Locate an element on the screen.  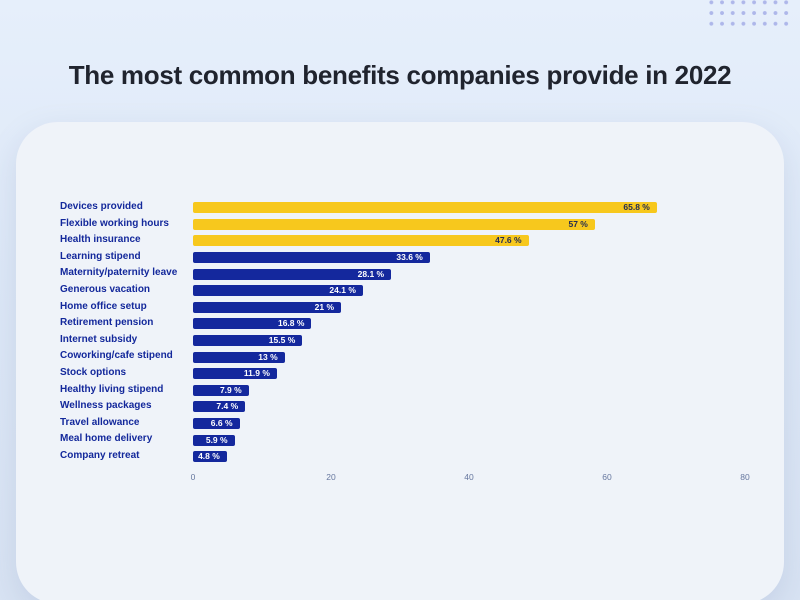
value-label: 15.5 % is located at coordinates (282, 339).